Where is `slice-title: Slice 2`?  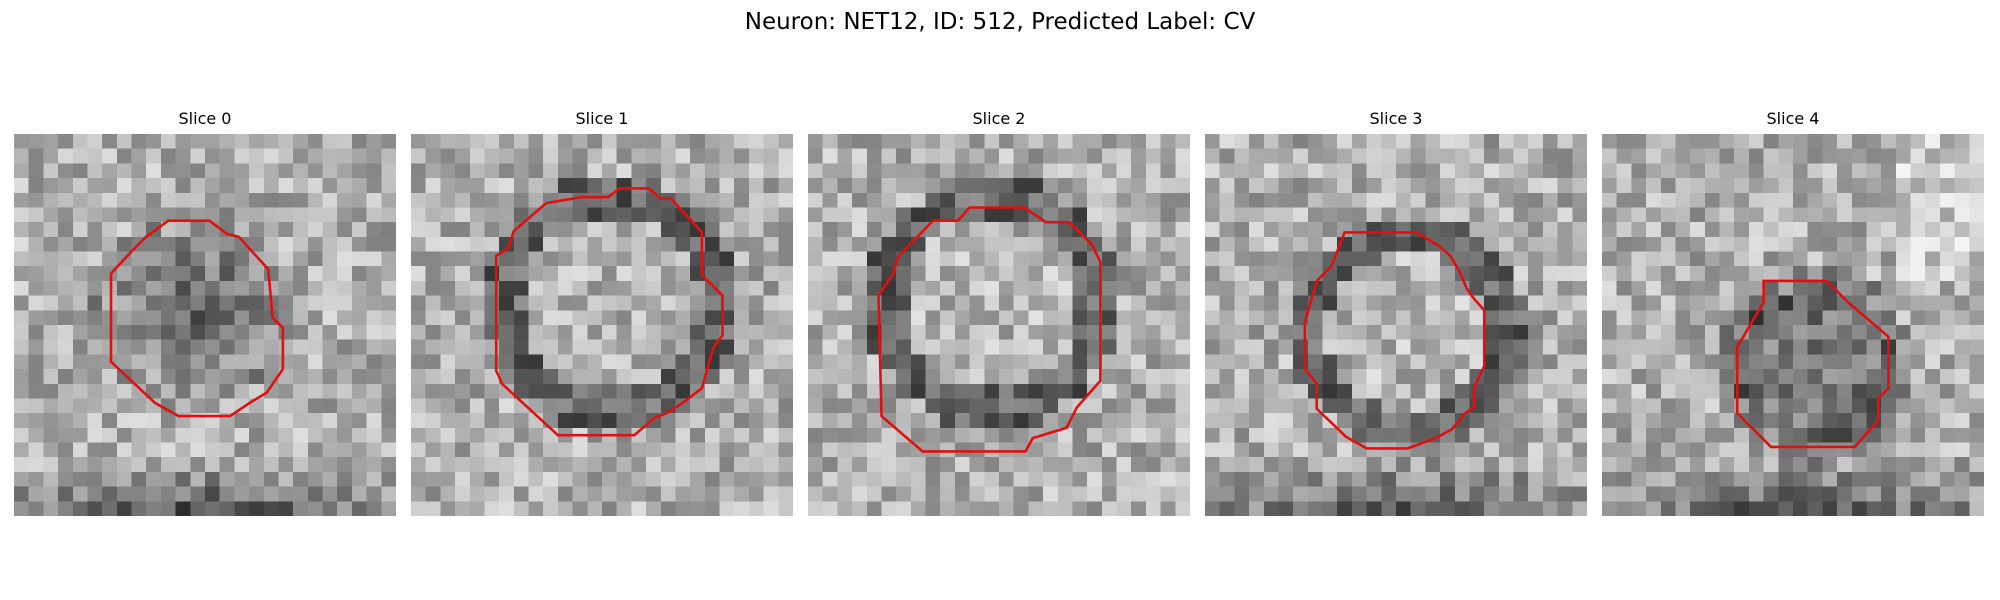 slice-title: Slice 2 is located at coordinates (999, 118).